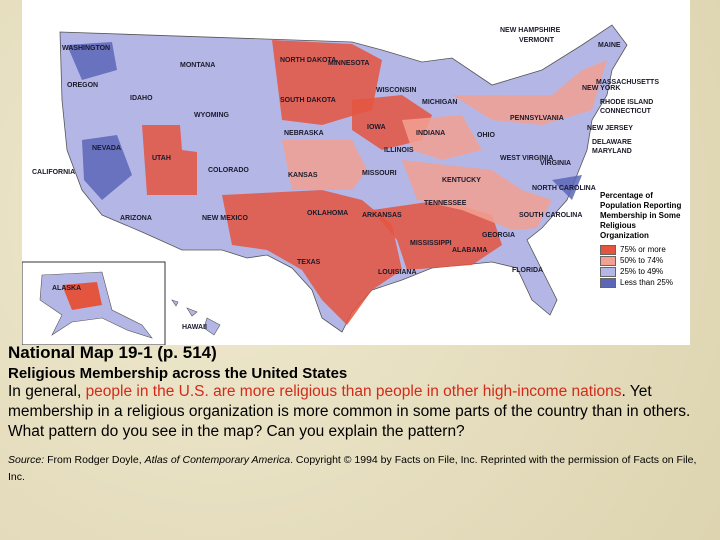  I want to click on state-label: OREGON, so click(82, 85).